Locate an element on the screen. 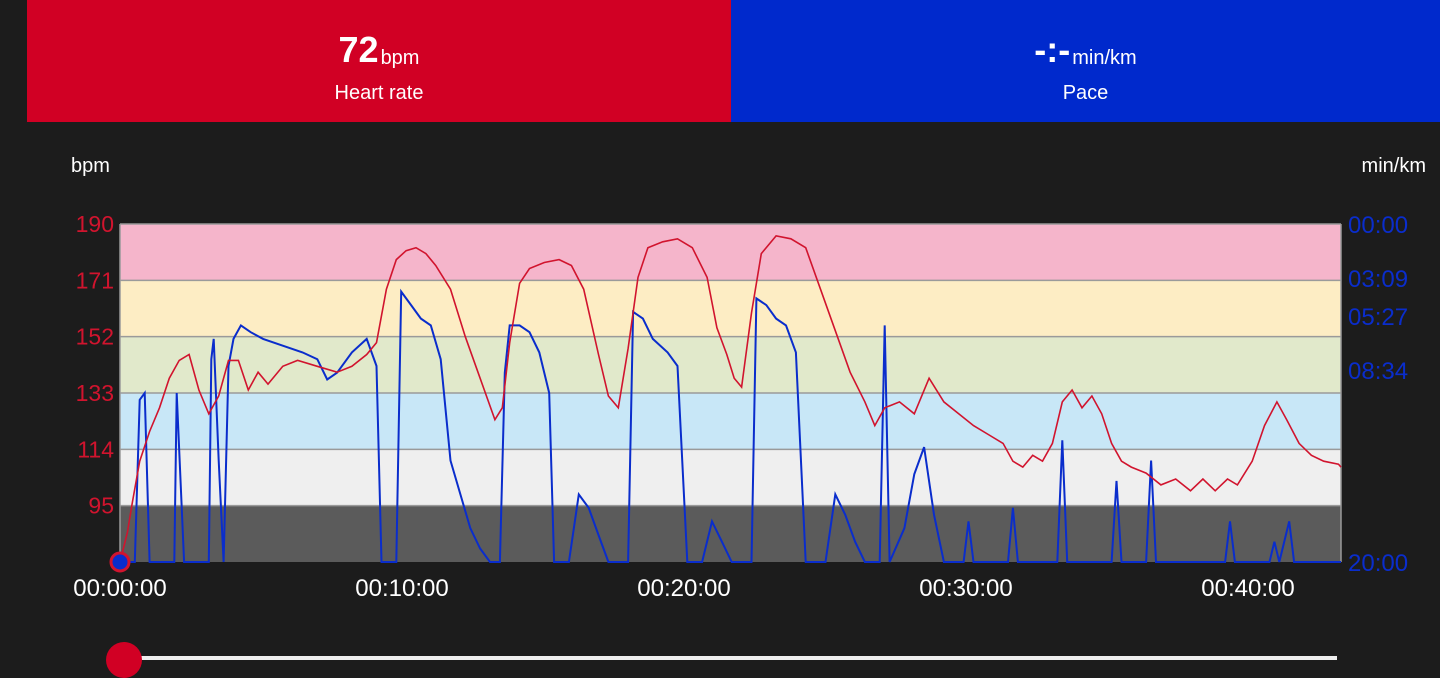 The width and height of the screenshot is (1440, 678). zone-warmup is located at coordinates (730, 477).